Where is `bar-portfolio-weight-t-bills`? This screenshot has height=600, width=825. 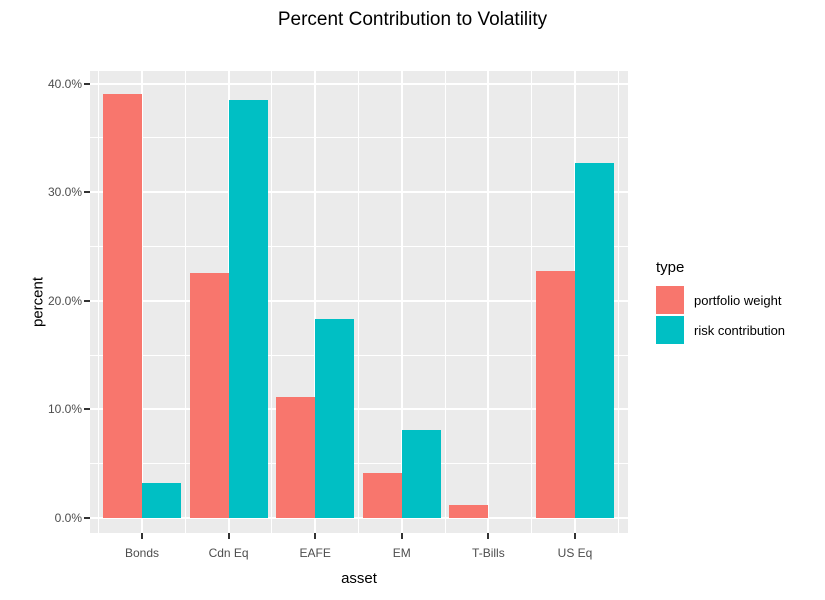
bar-portfolio-weight-t-bills is located at coordinates (469, 511).